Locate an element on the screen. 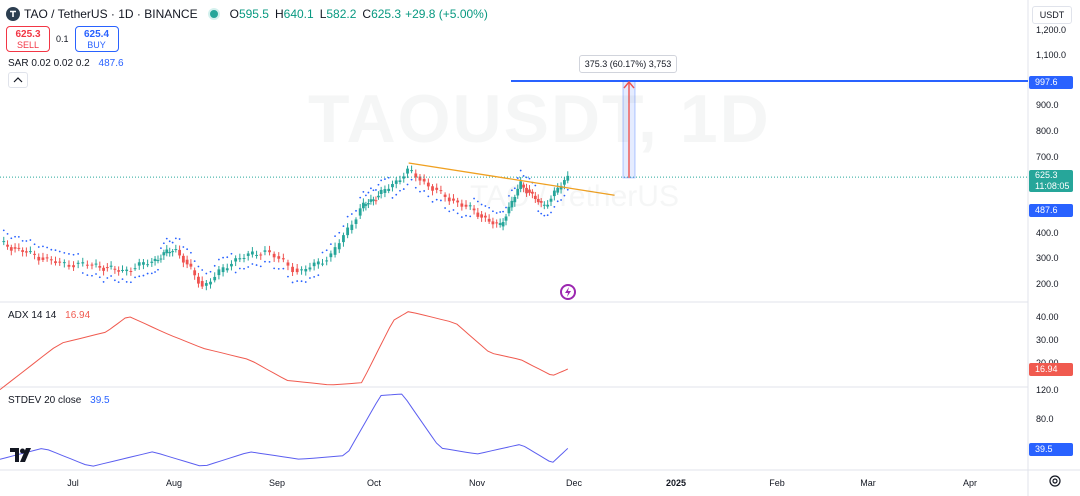  tradingview-logo-icon is located at coordinates (22, 457).